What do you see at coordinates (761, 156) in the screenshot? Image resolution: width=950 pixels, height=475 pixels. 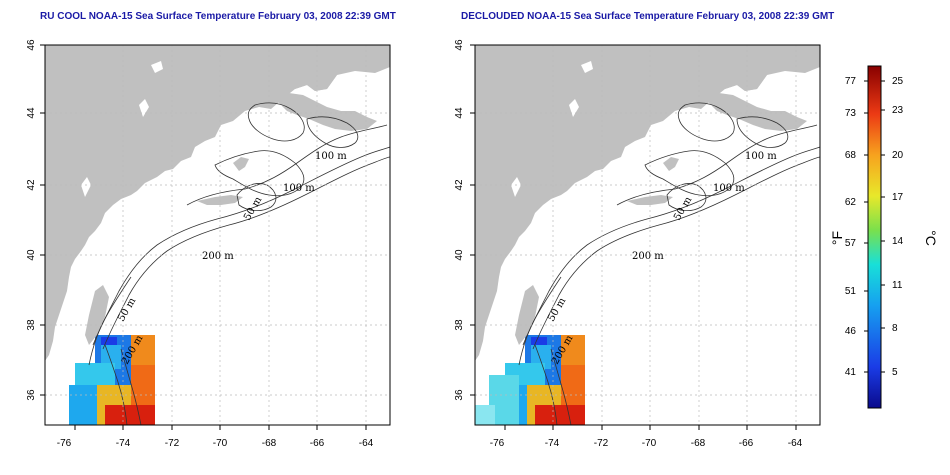 I see `right-contour-label-100m-a: 100 m` at bounding box center [761, 156].